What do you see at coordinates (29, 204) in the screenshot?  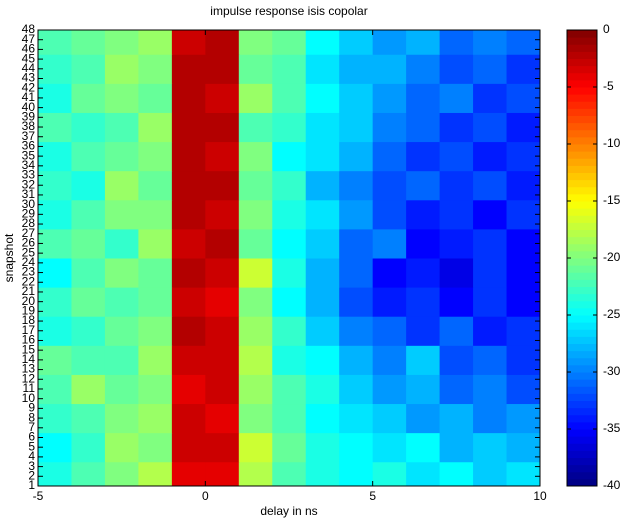 I see `y-tick-label: 30` at bounding box center [29, 204].